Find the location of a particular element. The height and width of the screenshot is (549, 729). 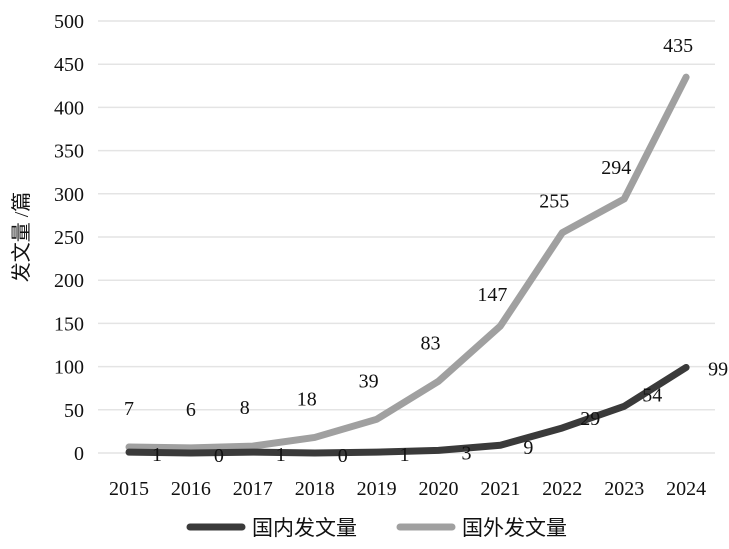

y-tick-label: 450 is located at coordinates (69, 65).